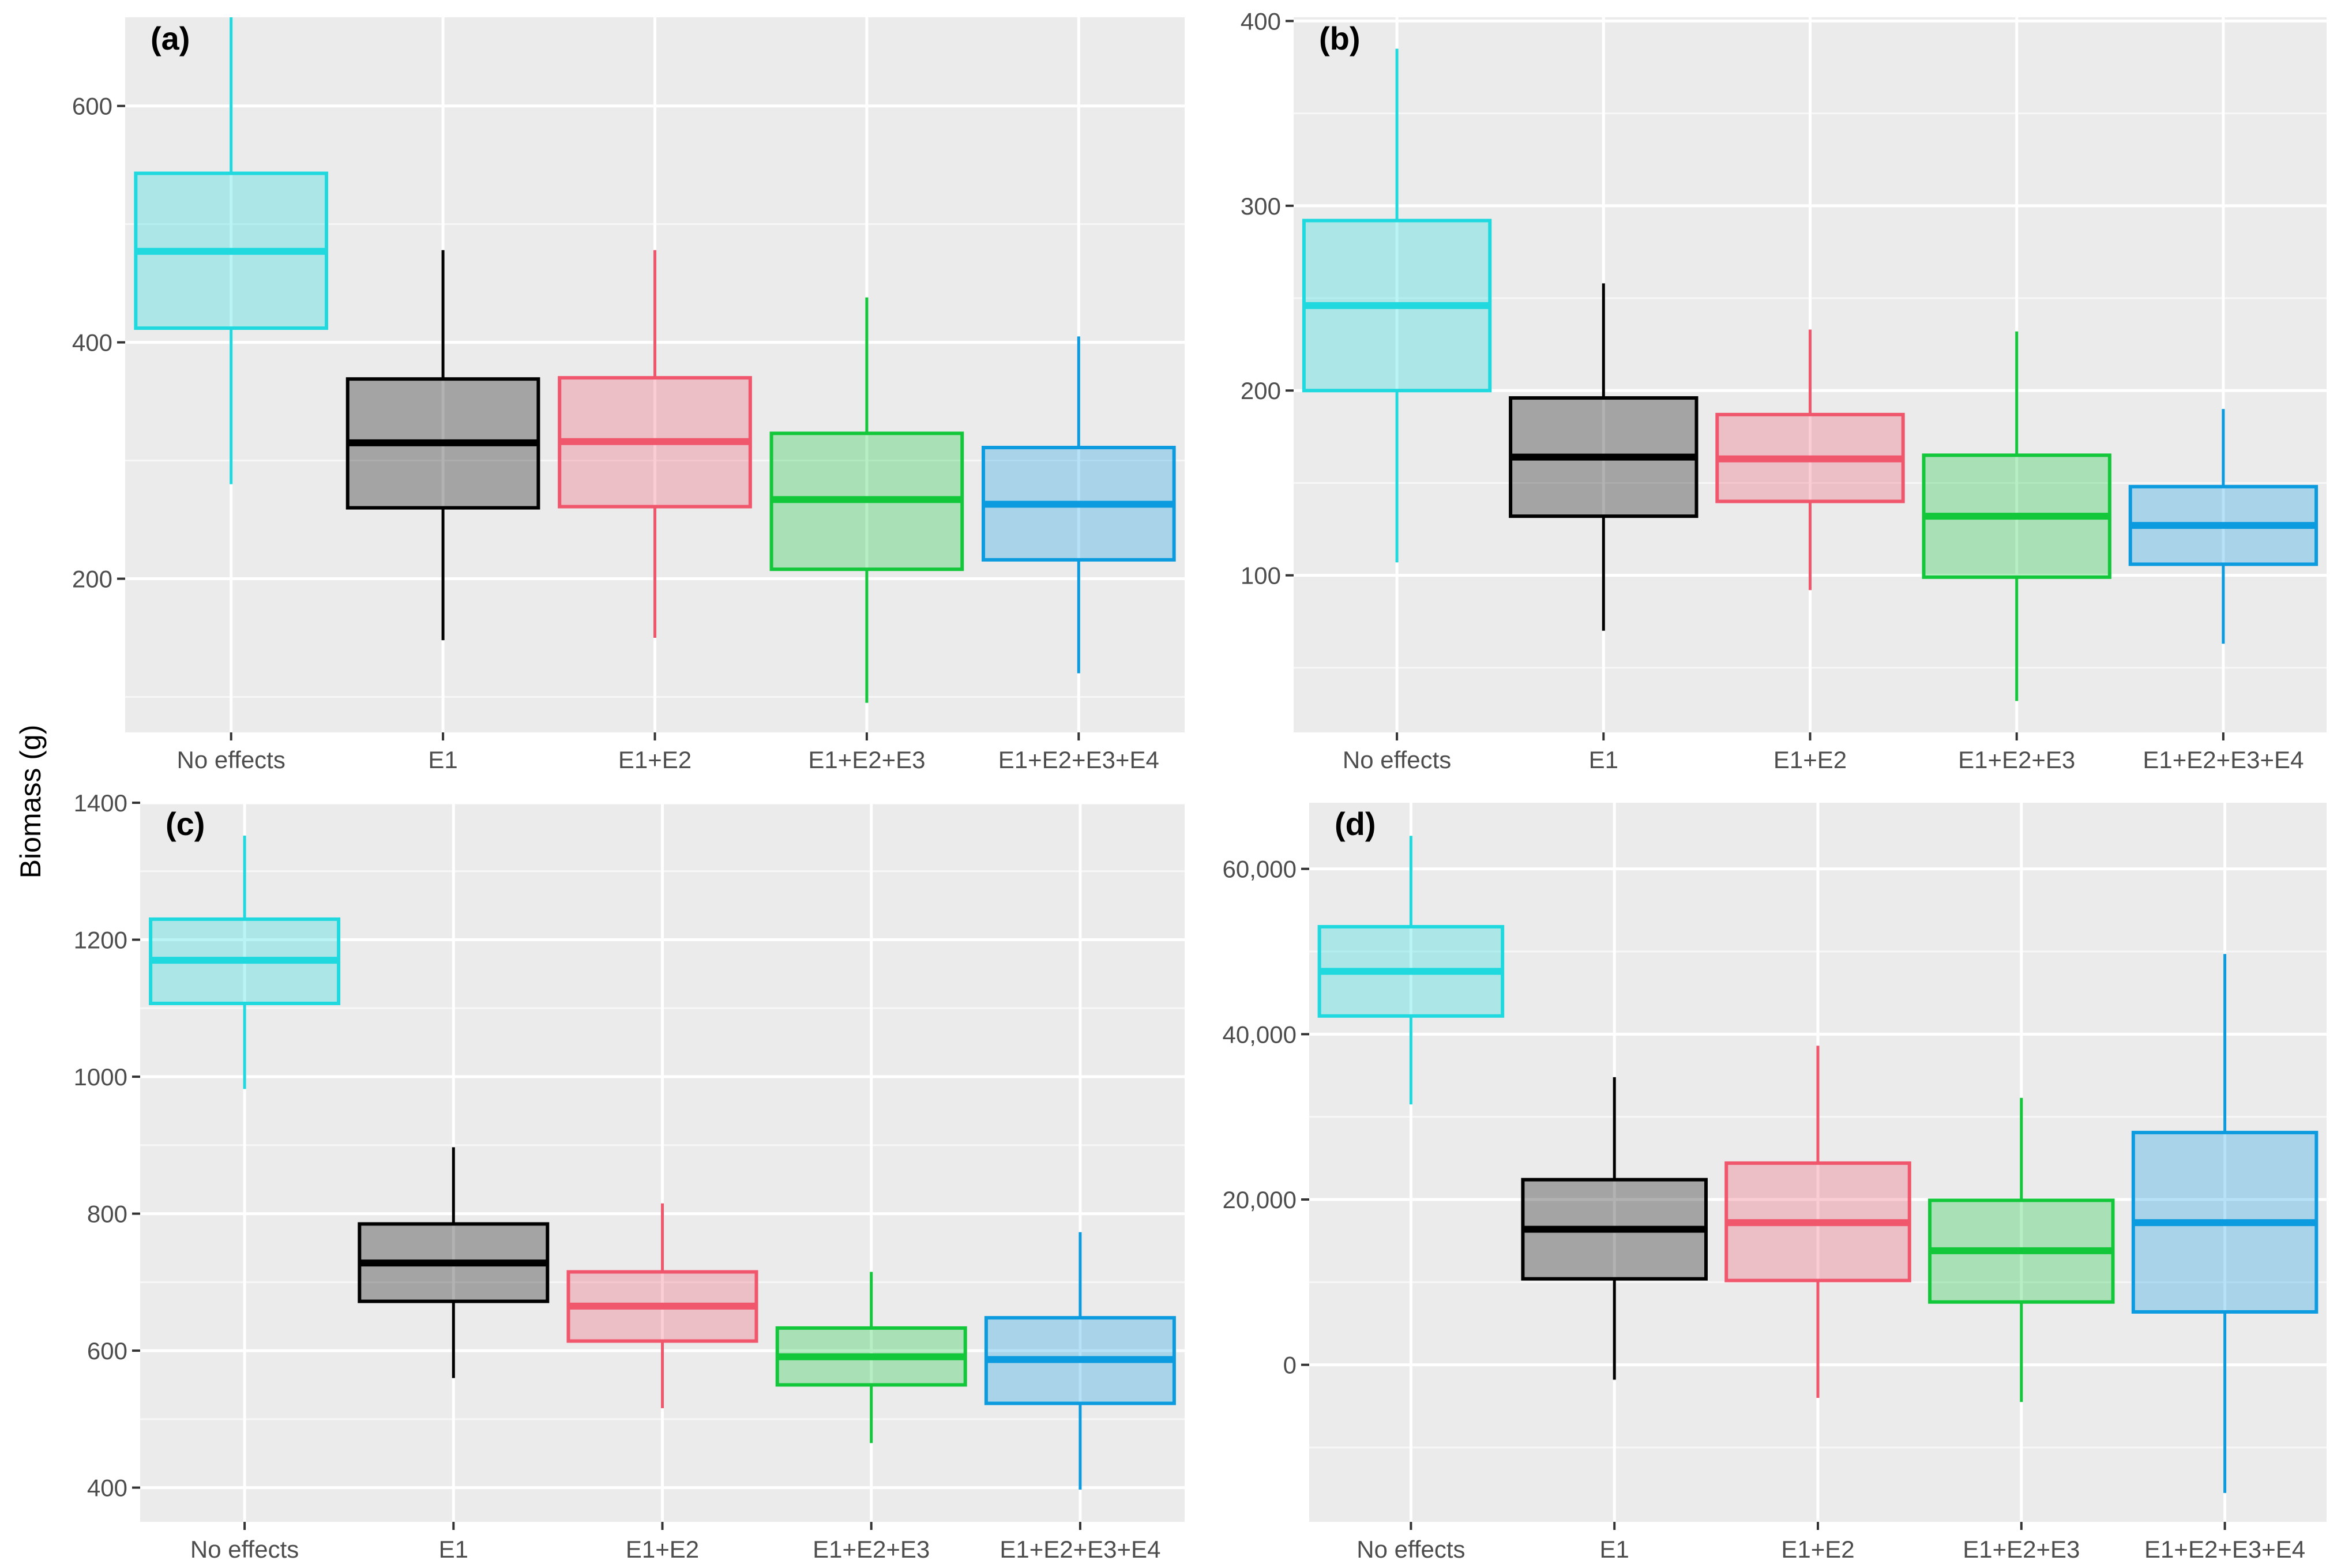  I want to click on y-tick-label: 0, so click(1290, 1366).